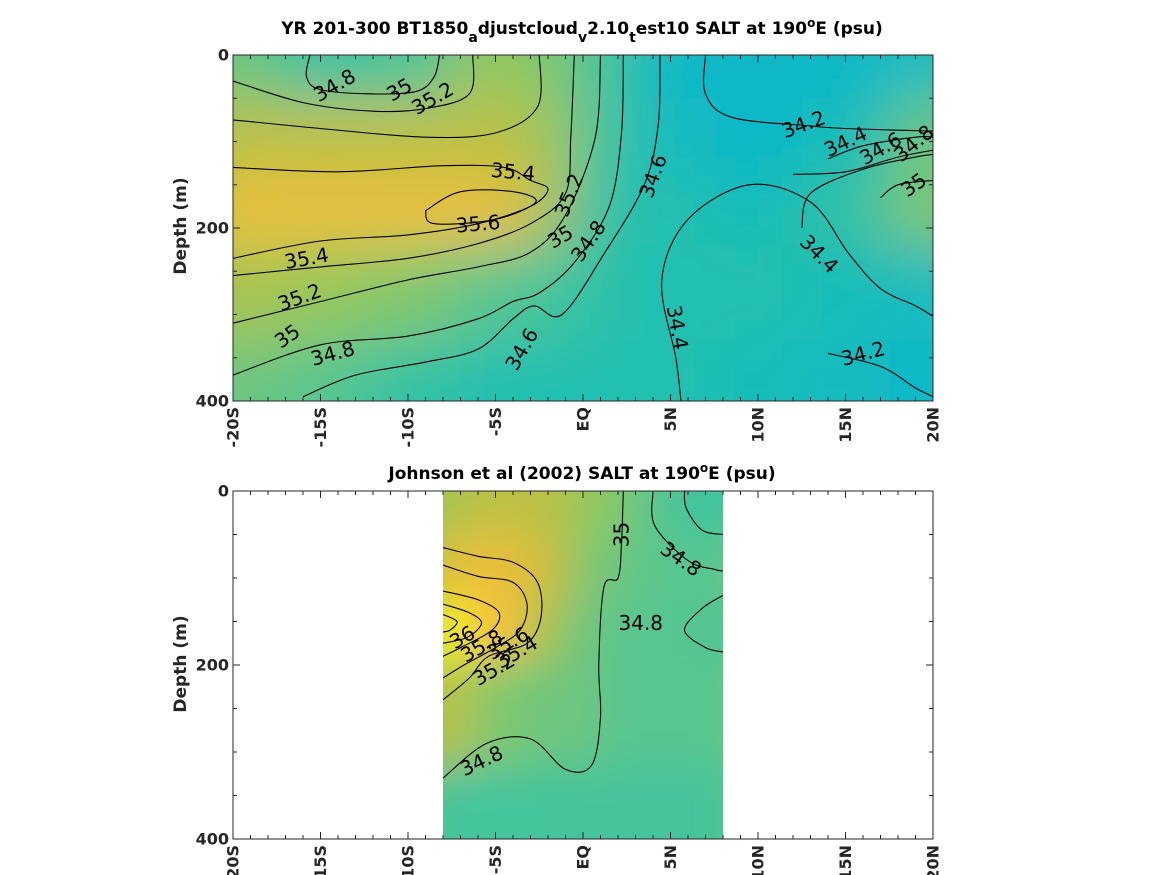 This screenshot has width=1167, height=875. Describe the element at coordinates (181, 225) in the screenshot. I see `panel-model-ylabel: Depth (m)` at that location.